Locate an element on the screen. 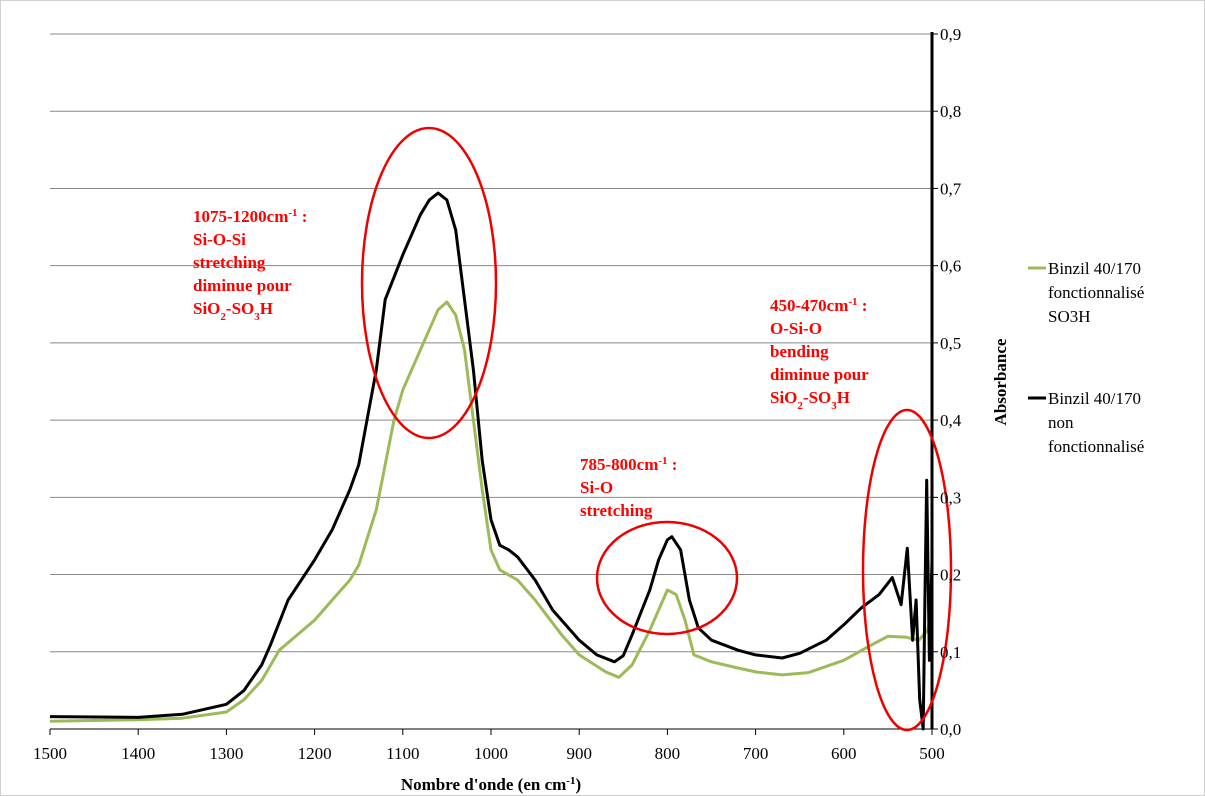 The image size is (1205, 796). text-part: Si-O-Si is located at coordinates (219, 239).